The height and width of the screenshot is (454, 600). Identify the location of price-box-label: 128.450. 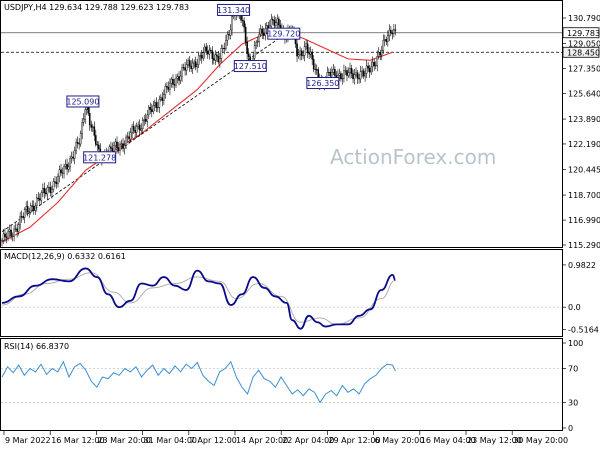
(583, 52).